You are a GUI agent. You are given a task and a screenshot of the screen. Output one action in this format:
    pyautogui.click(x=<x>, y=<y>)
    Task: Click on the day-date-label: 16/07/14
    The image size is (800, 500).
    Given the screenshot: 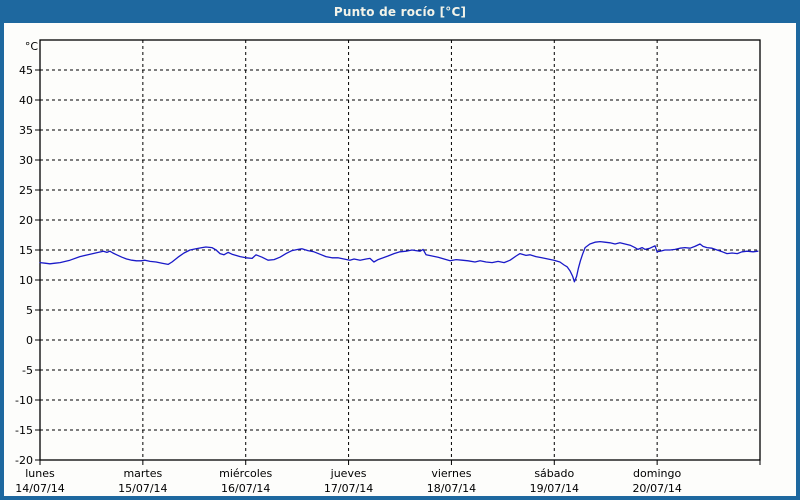 What is the action you would take?
    pyautogui.click(x=245, y=488)
    